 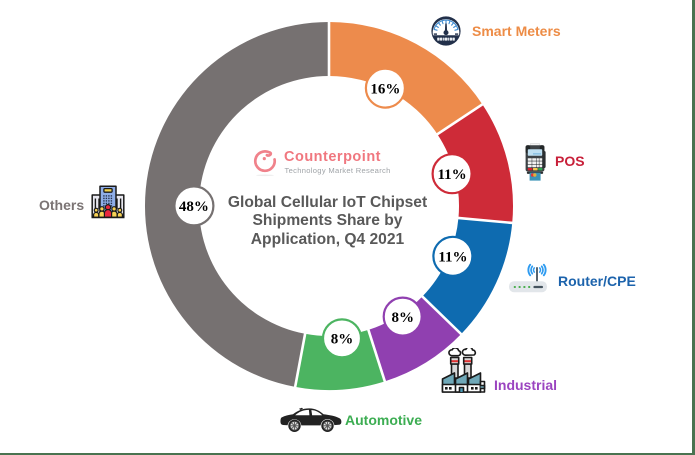 What do you see at coordinates (385, 89) in the screenshot?
I see `svg-text: 16%` at bounding box center [385, 89].